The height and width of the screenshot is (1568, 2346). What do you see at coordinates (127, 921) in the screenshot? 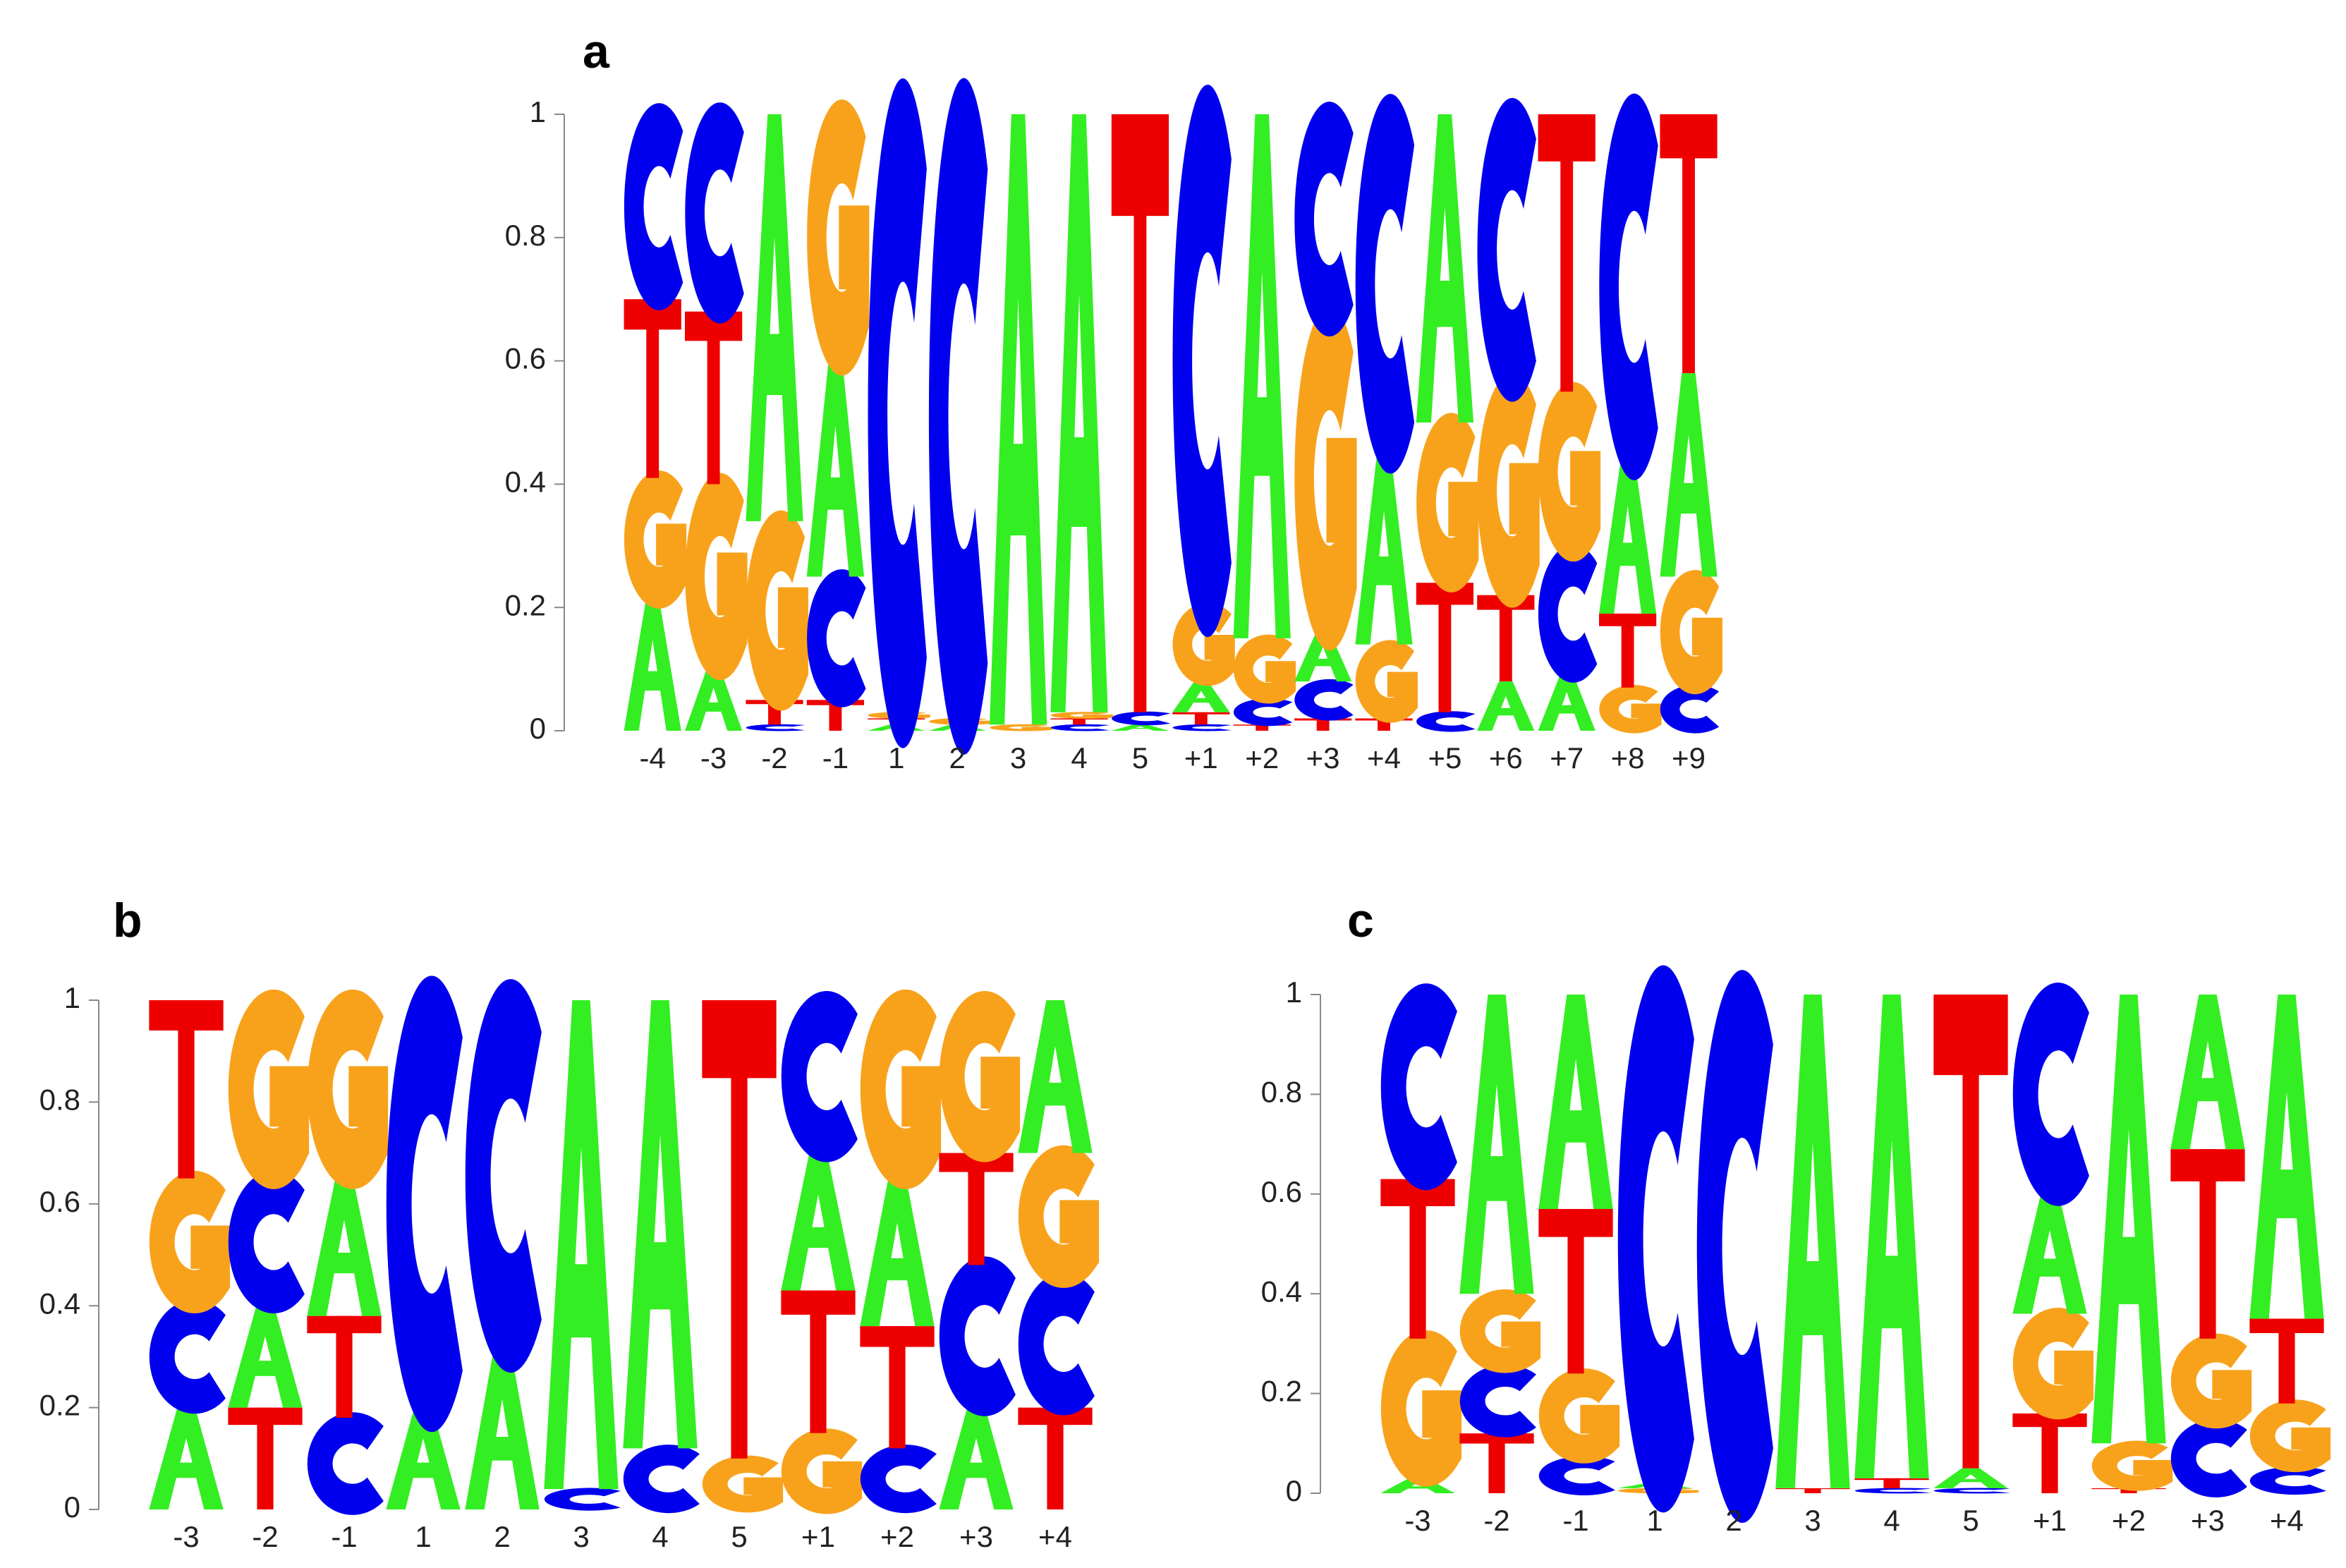
I see `panel-label: b` at bounding box center [127, 921].